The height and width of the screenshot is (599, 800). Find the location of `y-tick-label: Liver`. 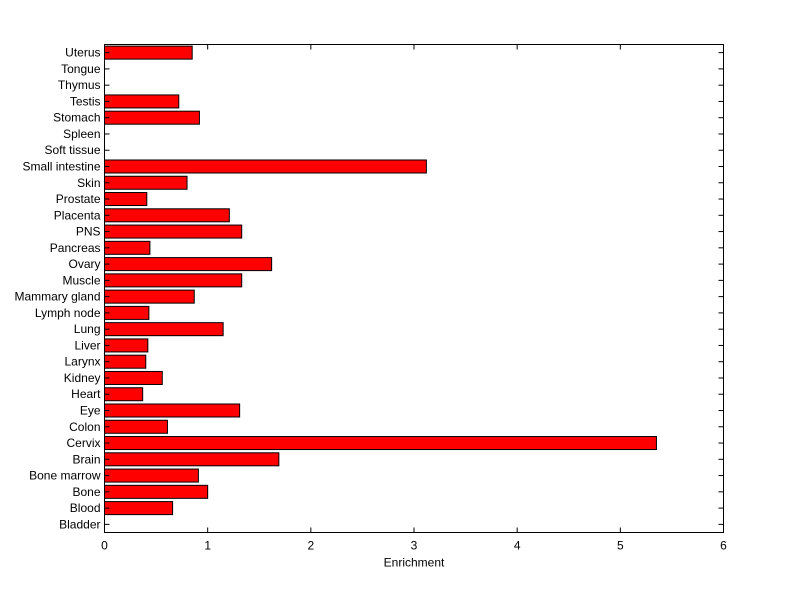

y-tick-label: Liver is located at coordinates (87, 345).